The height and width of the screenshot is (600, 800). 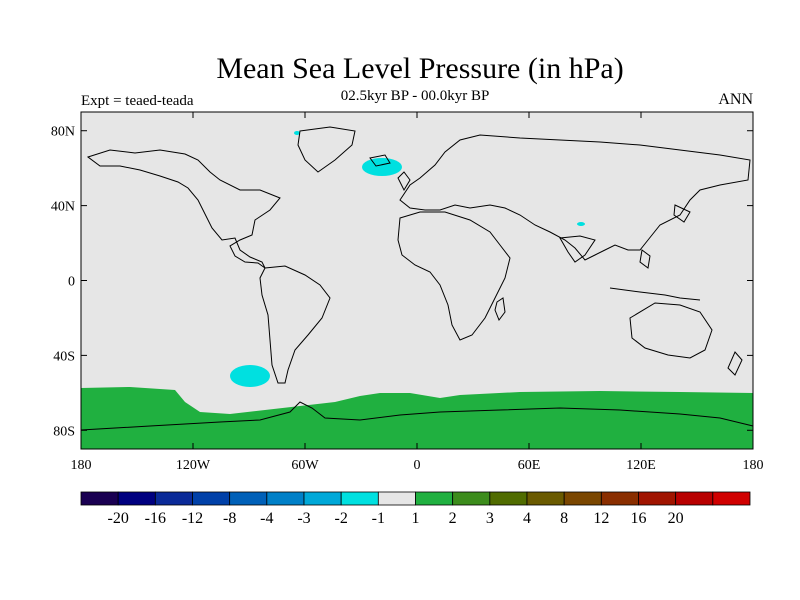 What do you see at coordinates (655, 294) in the screenshot?
I see `coastline-indonesia` at bounding box center [655, 294].